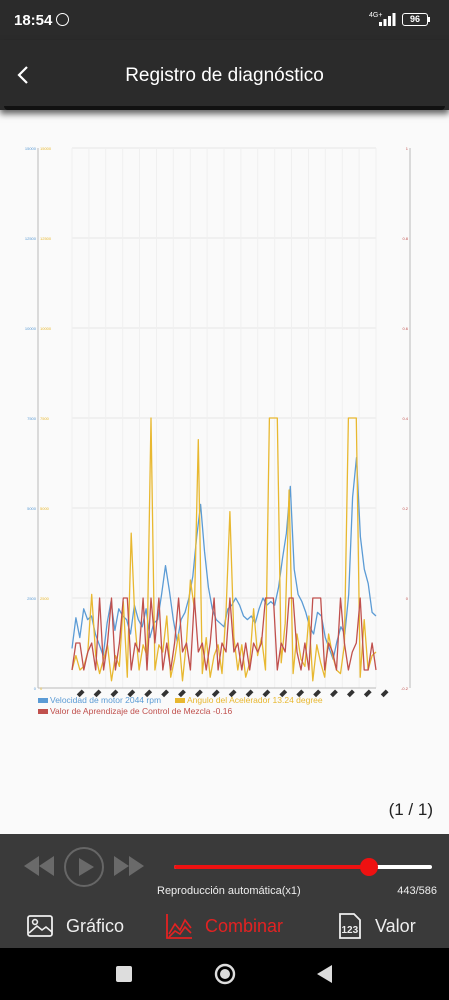 This screenshot has height=1000, width=449. I want to click on playback-position: 443/586, so click(417, 891).